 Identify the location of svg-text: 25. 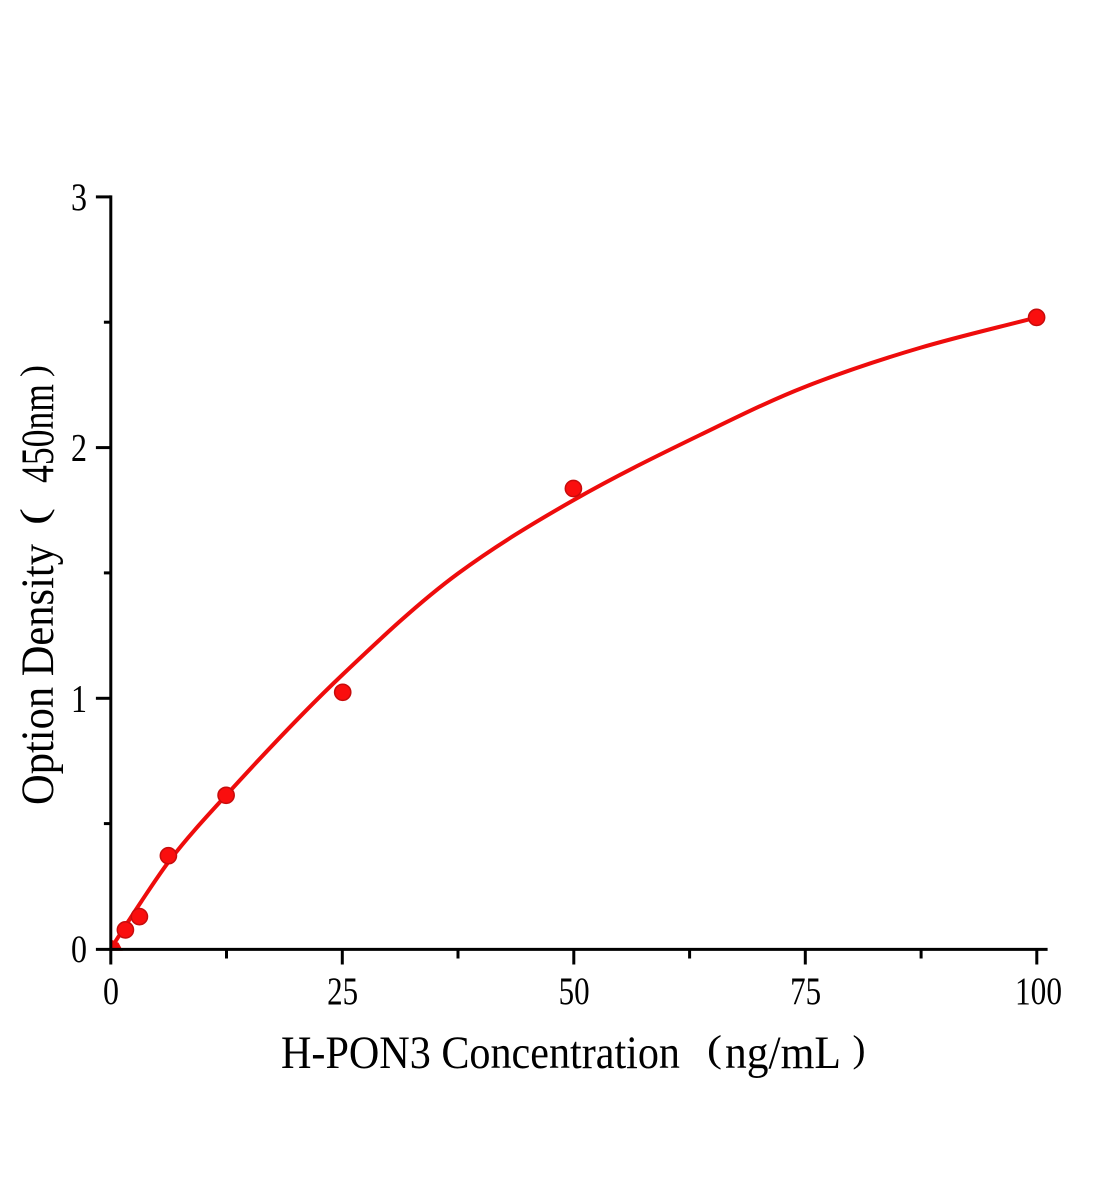
(342, 991).